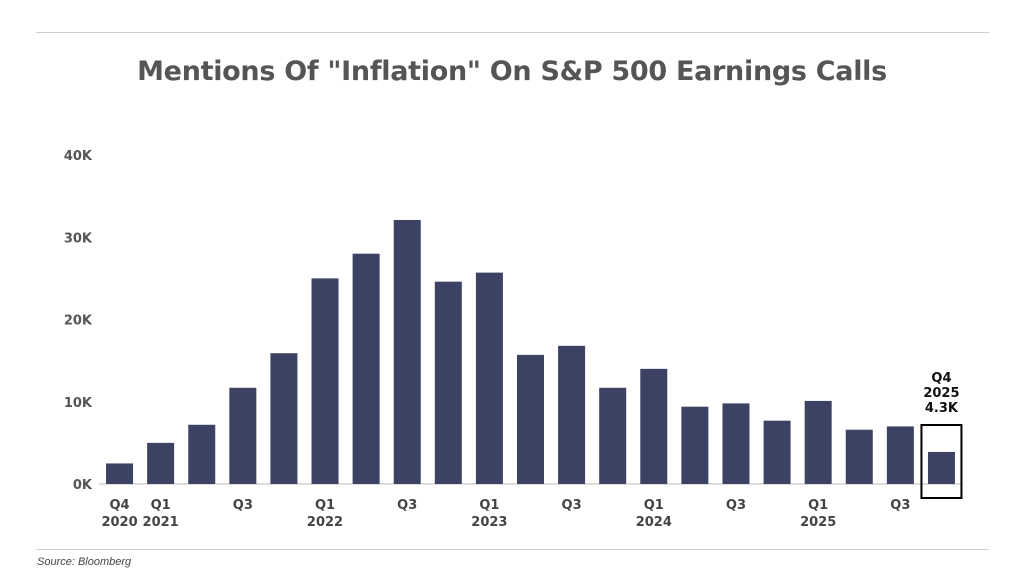 This screenshot has width=1024, height=576. Describe the element at coordinates (489, 522) in the screenshot. I see `x-tick-label: 2023` at that location.